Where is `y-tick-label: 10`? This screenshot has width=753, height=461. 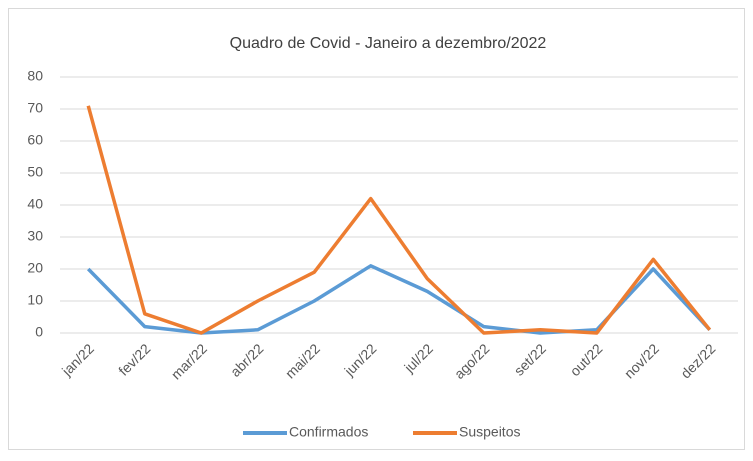 y-tick-label: 10 is located at coordinates (35, 300).